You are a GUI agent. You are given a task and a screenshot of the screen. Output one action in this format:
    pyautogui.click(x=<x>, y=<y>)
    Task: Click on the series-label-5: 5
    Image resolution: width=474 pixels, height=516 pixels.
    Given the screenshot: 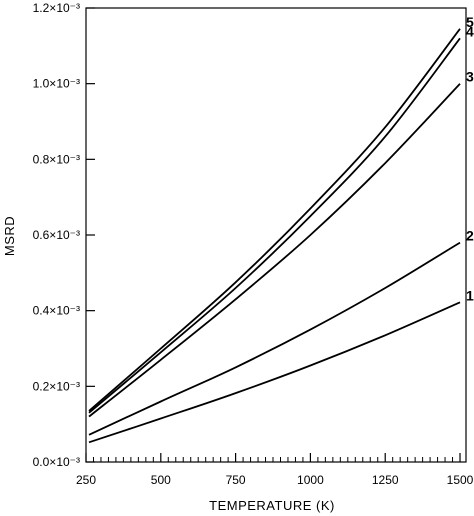 What is the action you would take?
    pyautogui.click(x=470, y=22)
    